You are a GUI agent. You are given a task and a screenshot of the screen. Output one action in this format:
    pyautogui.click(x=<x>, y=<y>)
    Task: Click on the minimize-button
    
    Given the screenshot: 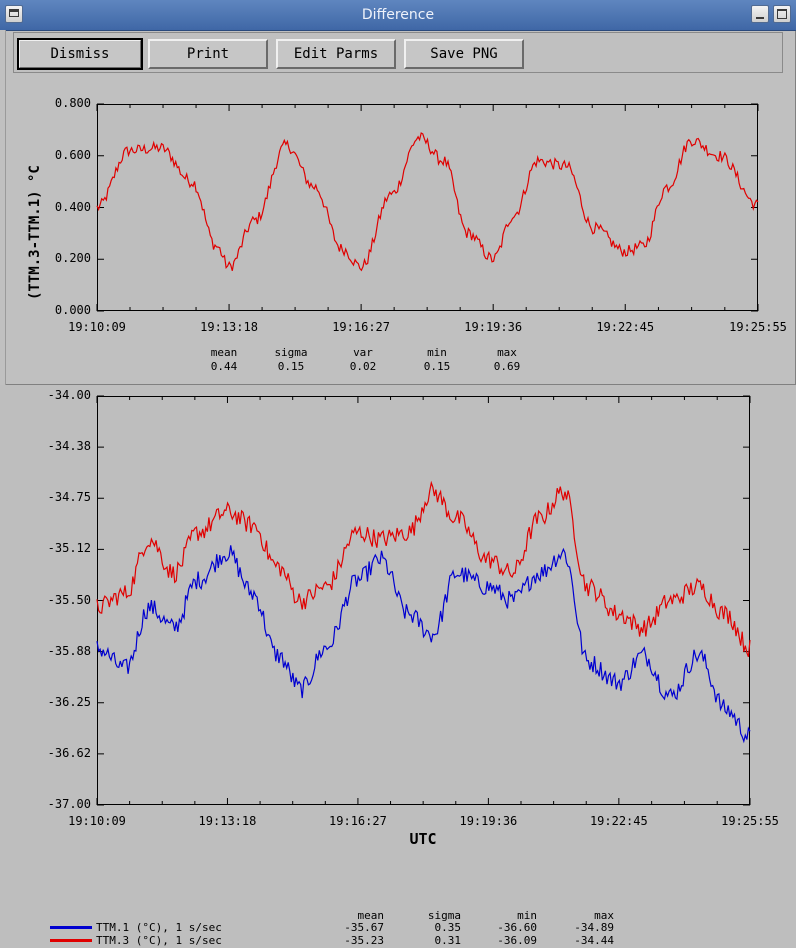 What is the action you would take?
    pyautogui.click(x=760, y=14)
    